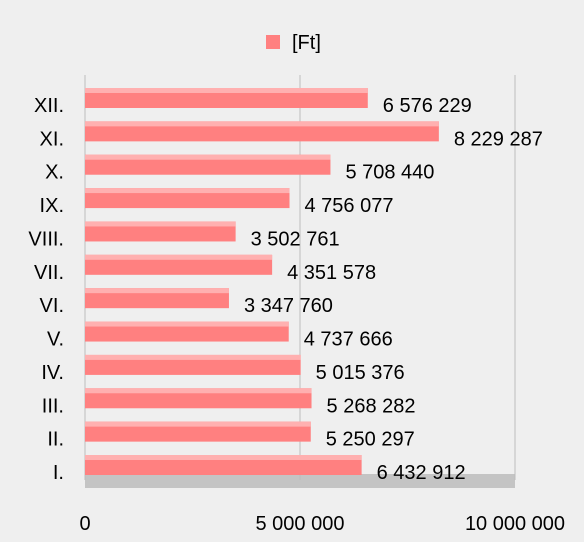 Image resolution: width=584 pixels, height=542 pixels. Describe the element at coordinates (52, 206) in the screenshot. I see `y-tick-label: IX.` at that location.